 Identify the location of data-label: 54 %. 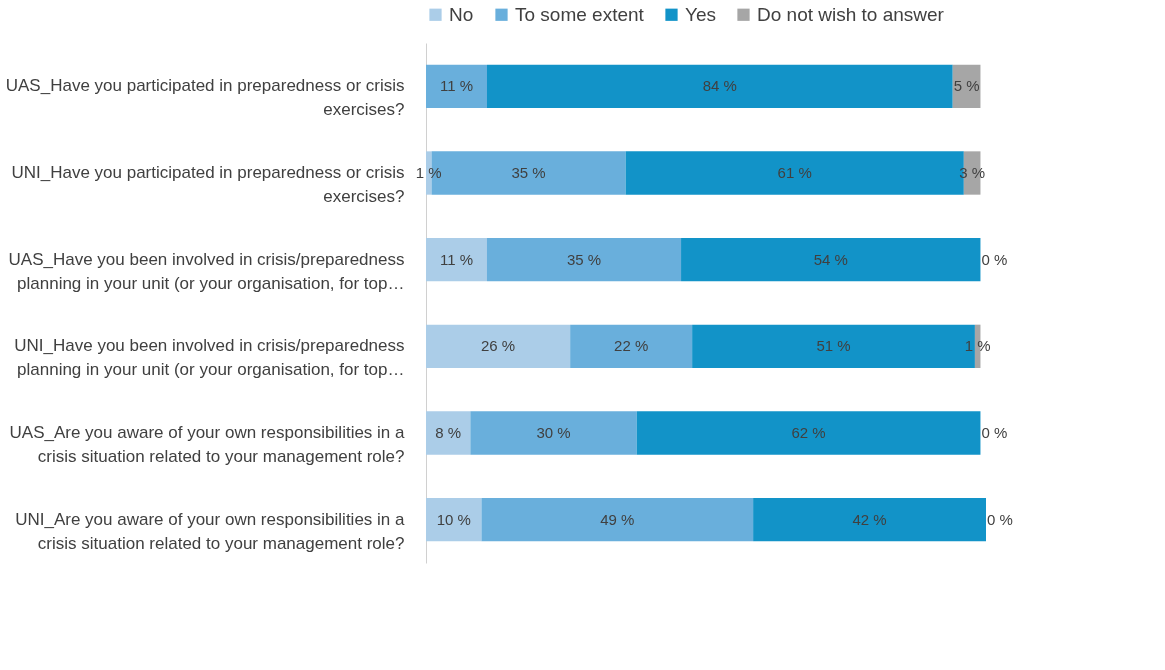
(830, 259).